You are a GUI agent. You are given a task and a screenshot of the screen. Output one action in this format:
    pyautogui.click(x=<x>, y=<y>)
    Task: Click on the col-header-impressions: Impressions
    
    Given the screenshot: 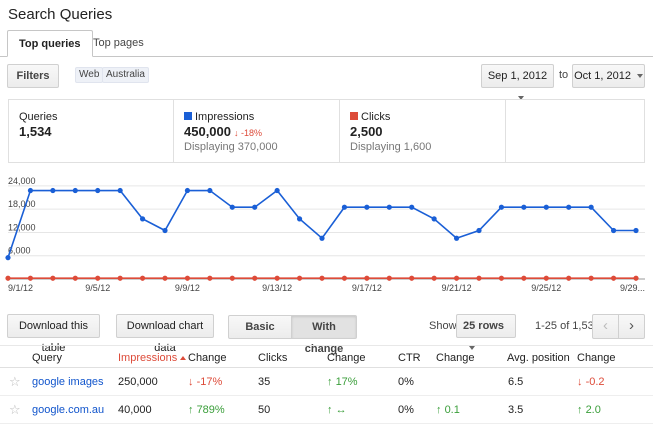 What is the action you would take?
    pyautogui.click(x=152, y=358)
    